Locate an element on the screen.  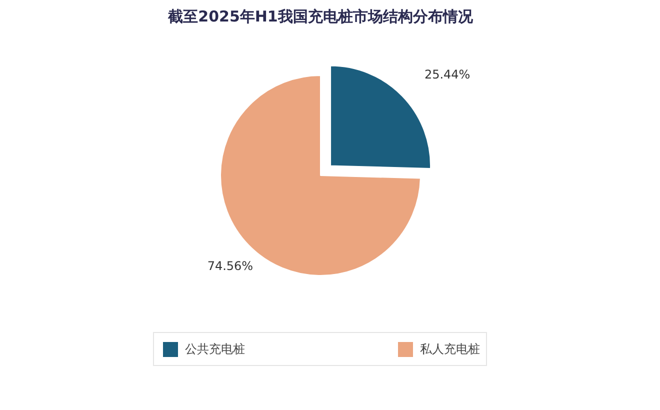
data-label: 74.56% is located at coordinates (230, 266).